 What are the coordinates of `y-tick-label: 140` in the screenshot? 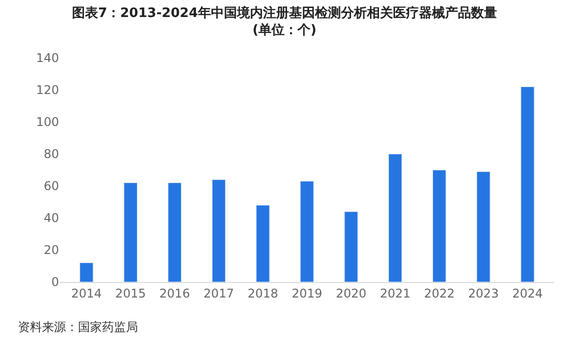 It's located at (47, 58).